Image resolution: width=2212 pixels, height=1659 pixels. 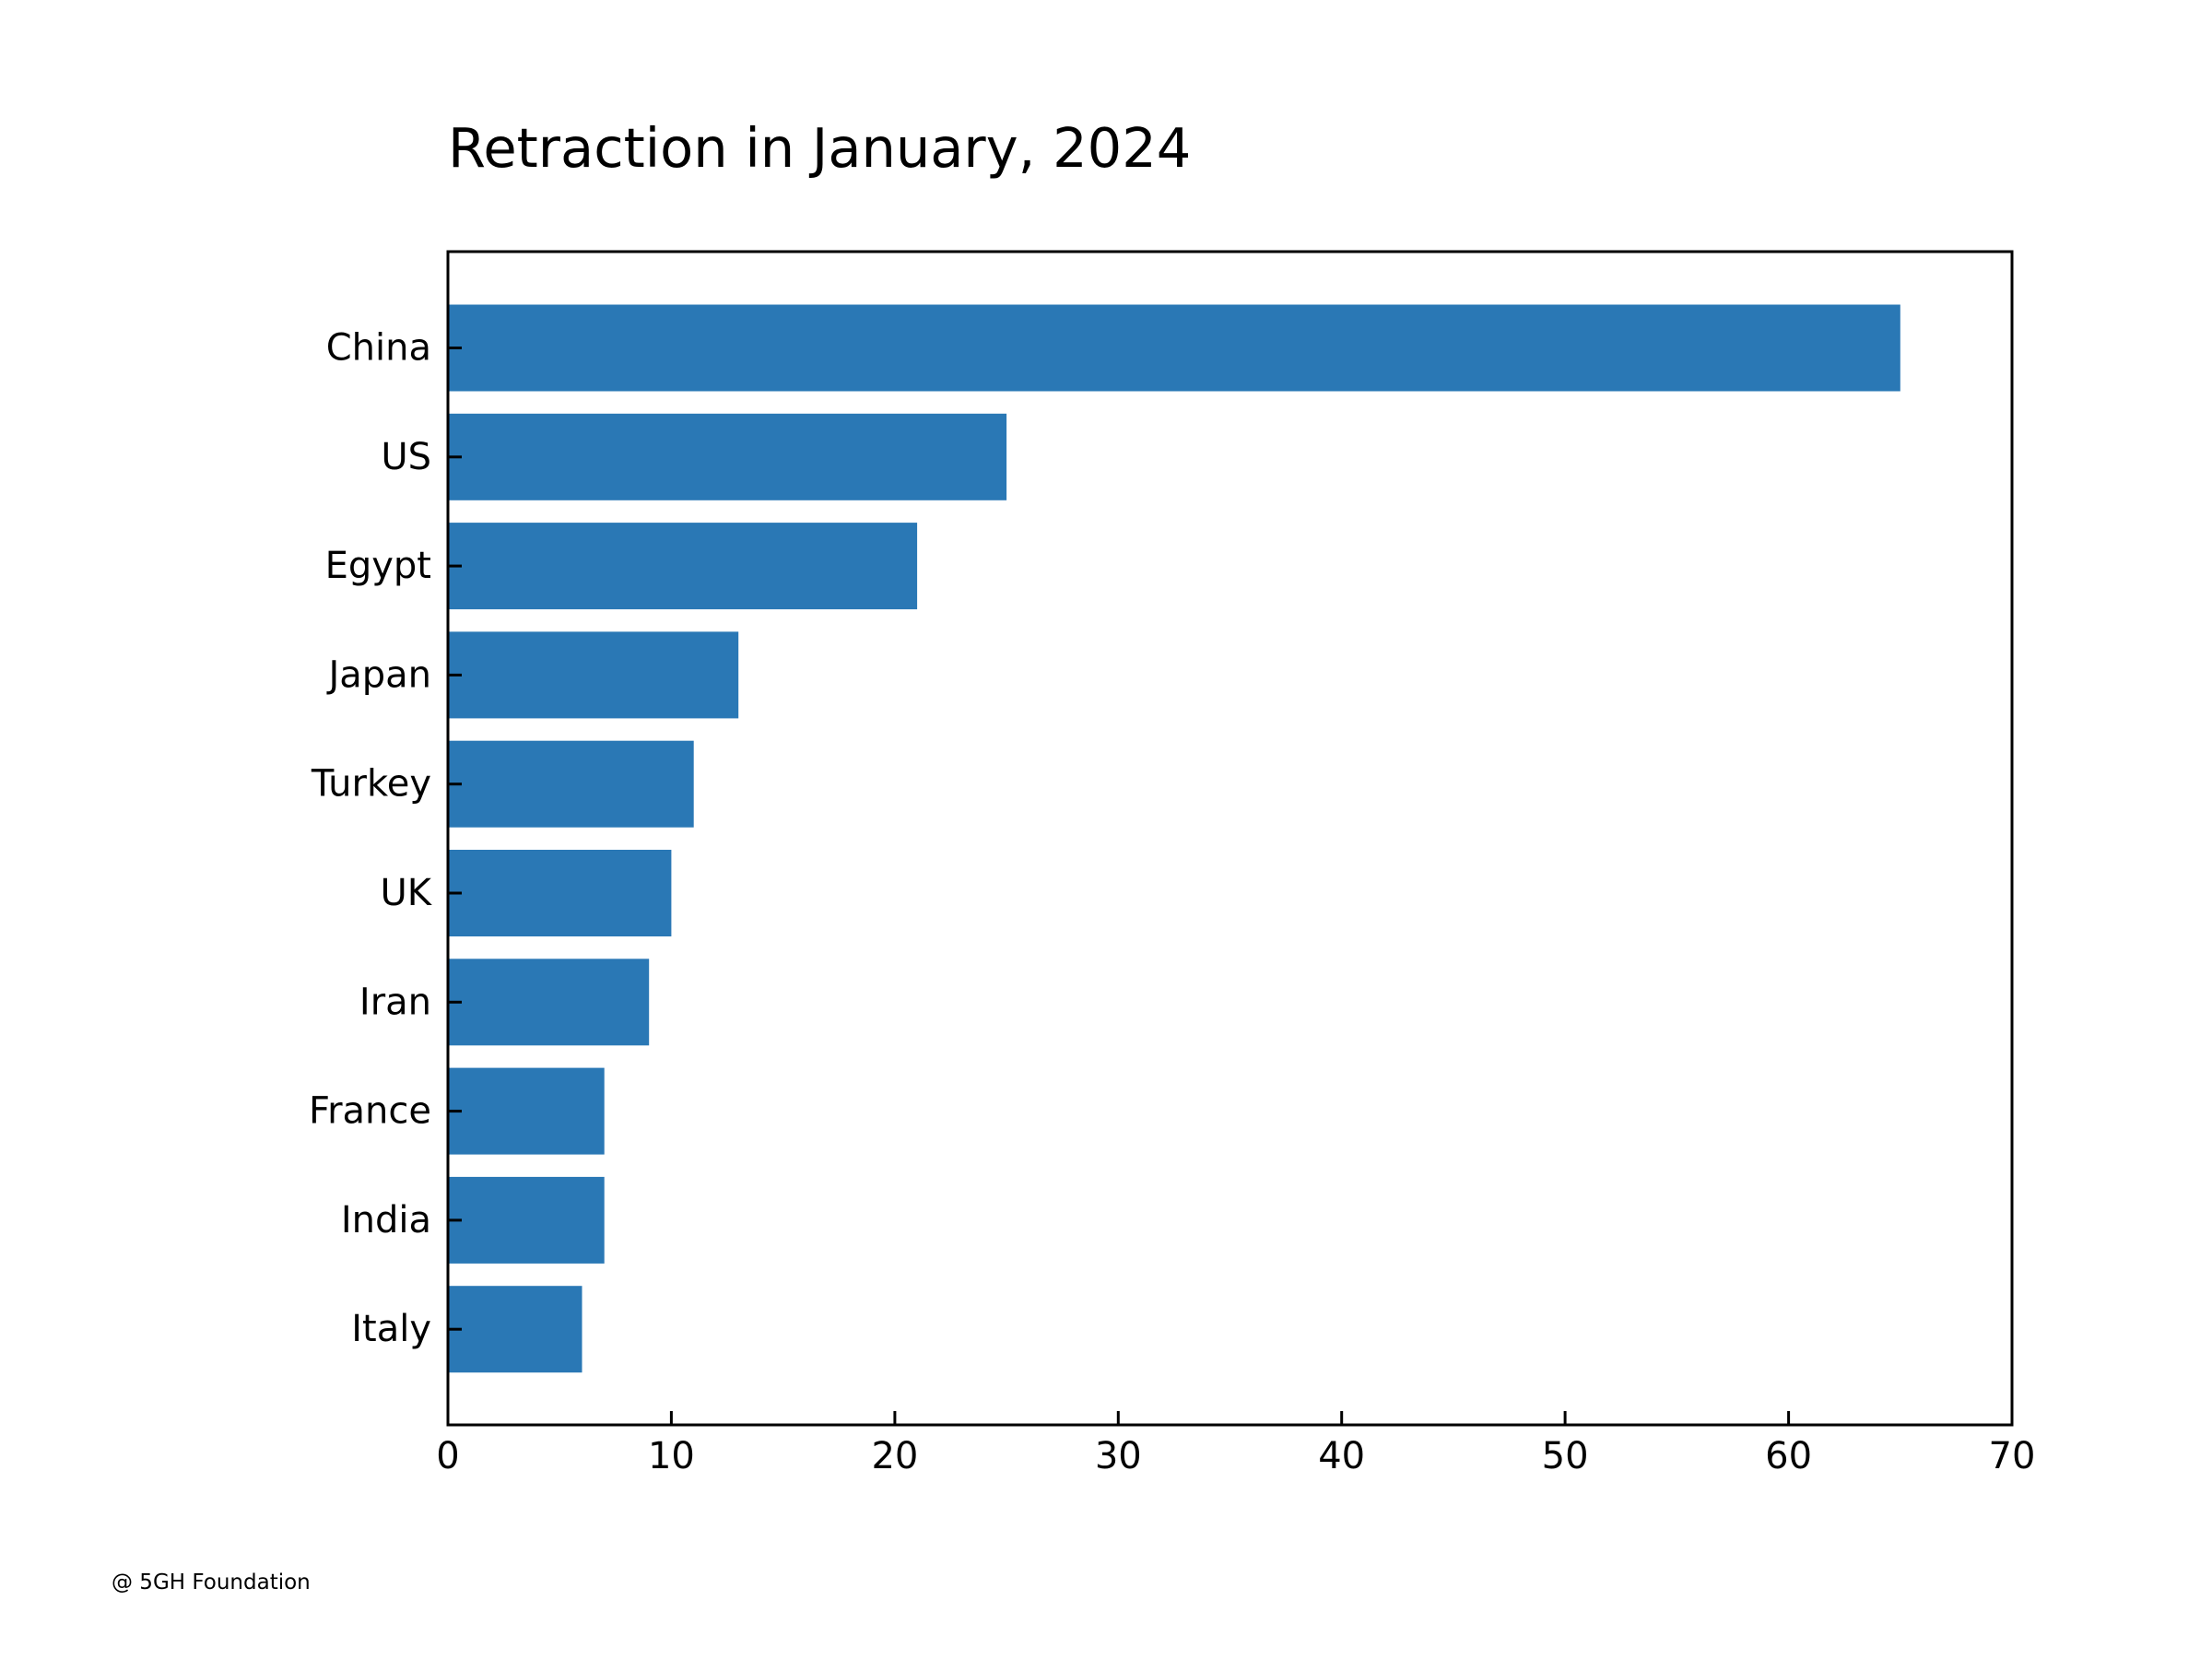 I want to click on y-tick-label: UK, so click(x=406, y=893).